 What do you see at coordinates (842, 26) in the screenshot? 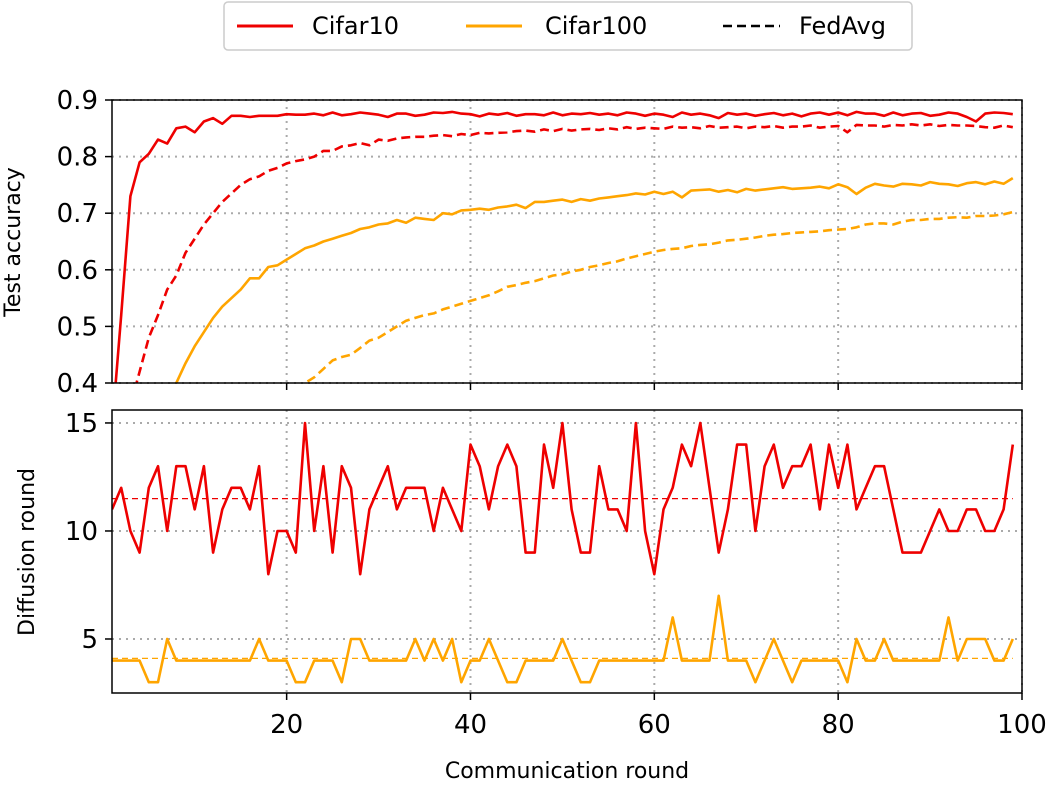
I see `legend-label-fedavg: FedAvg` at bounding box center [842, 26].